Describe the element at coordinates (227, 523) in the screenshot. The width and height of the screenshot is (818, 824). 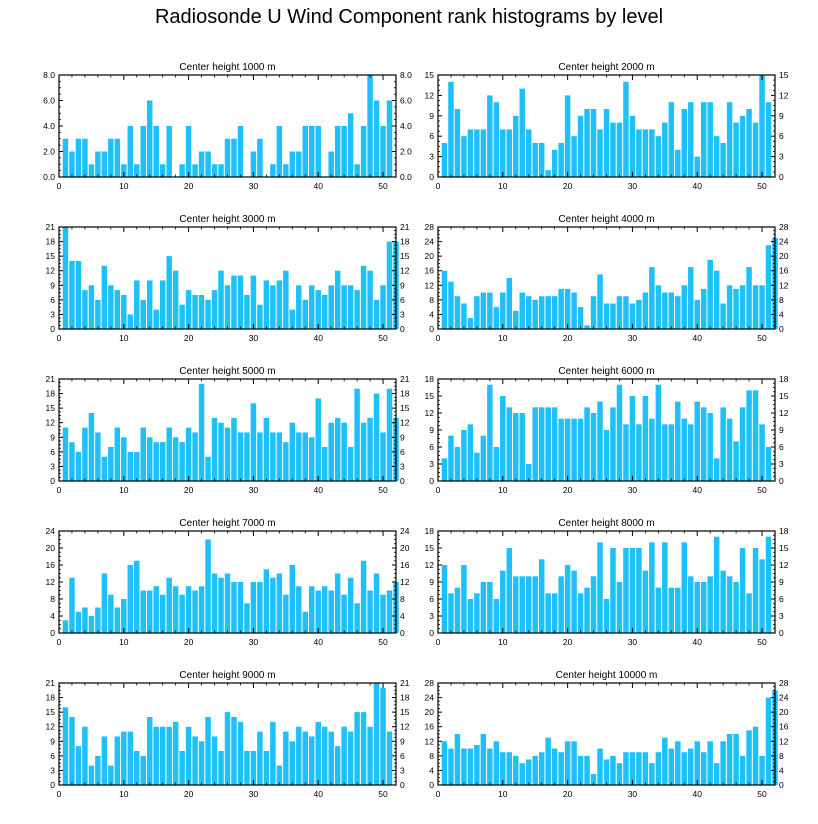
I see `panel-title: Center height 7000 m` at that location.